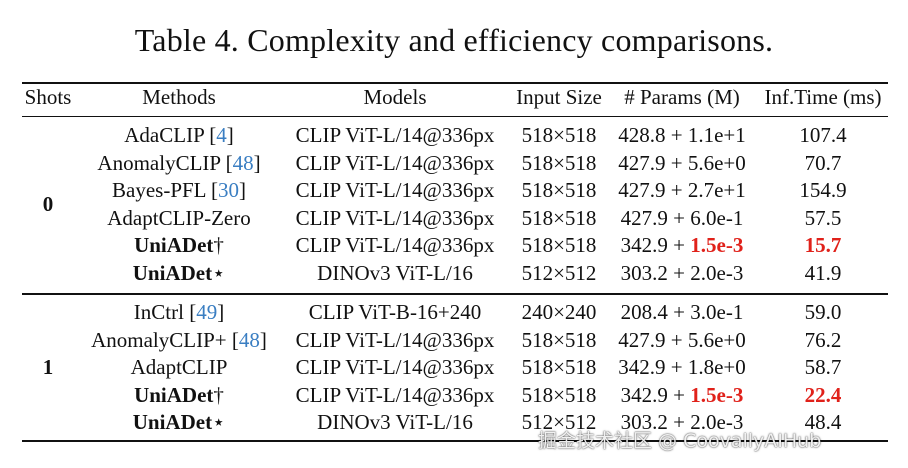 The height and width of the screenshot is (468, 908). What do you see at coordinates (218, 245) in the screenshot?
I see `method-mark: †` at bounding box center [218, 245].